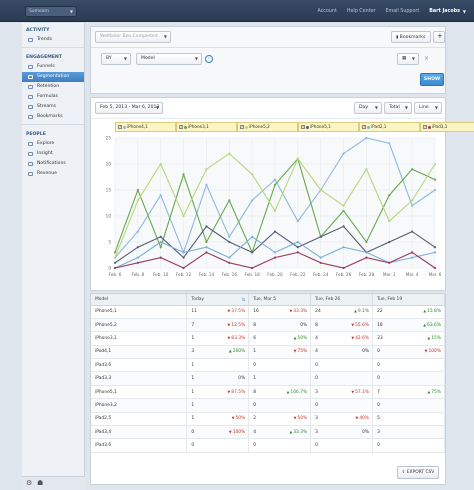  I want to click on unit-value: Day, so click(364, 107).